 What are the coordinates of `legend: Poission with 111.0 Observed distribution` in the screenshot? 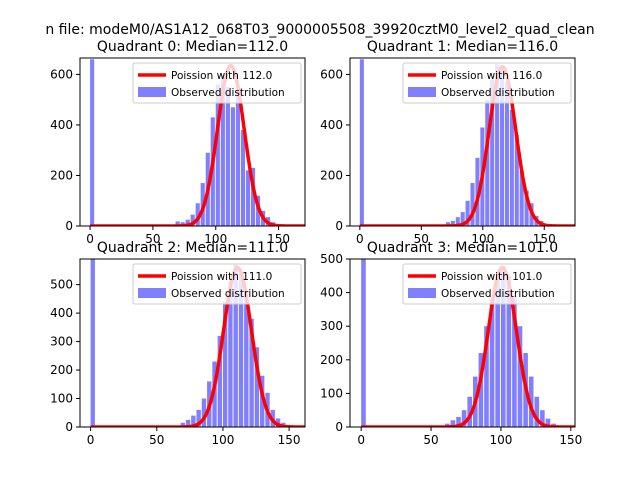 It's located at (217, 284).